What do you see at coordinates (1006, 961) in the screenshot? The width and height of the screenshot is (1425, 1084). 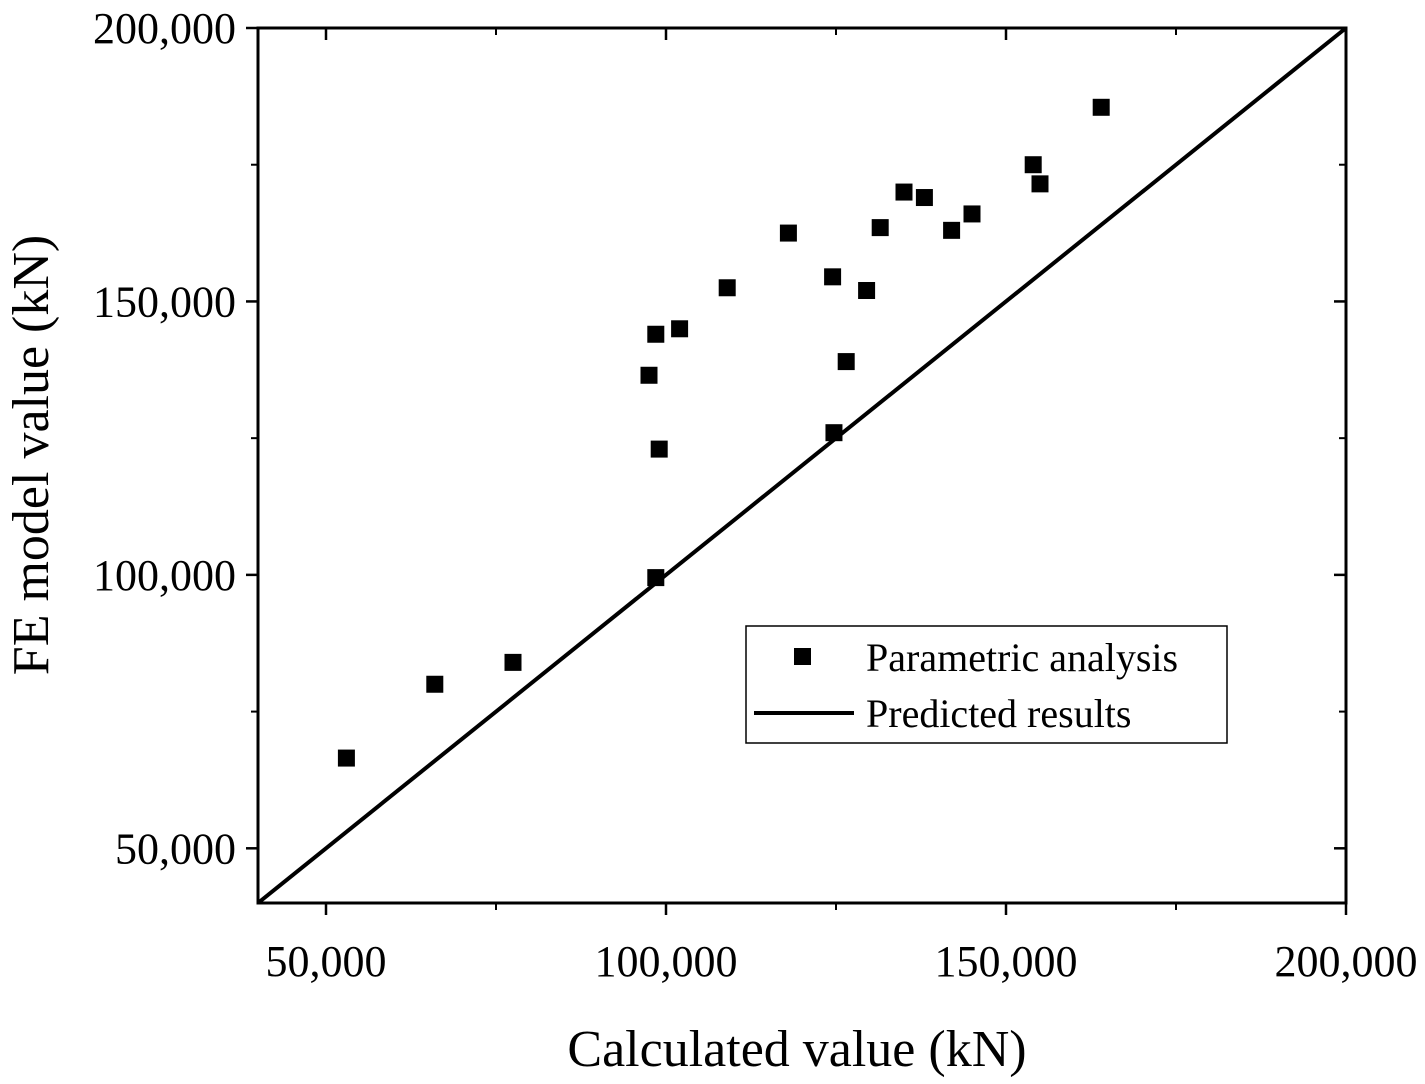 I see `x-tick-label: 150,000` at bounding box center [1006, 961].